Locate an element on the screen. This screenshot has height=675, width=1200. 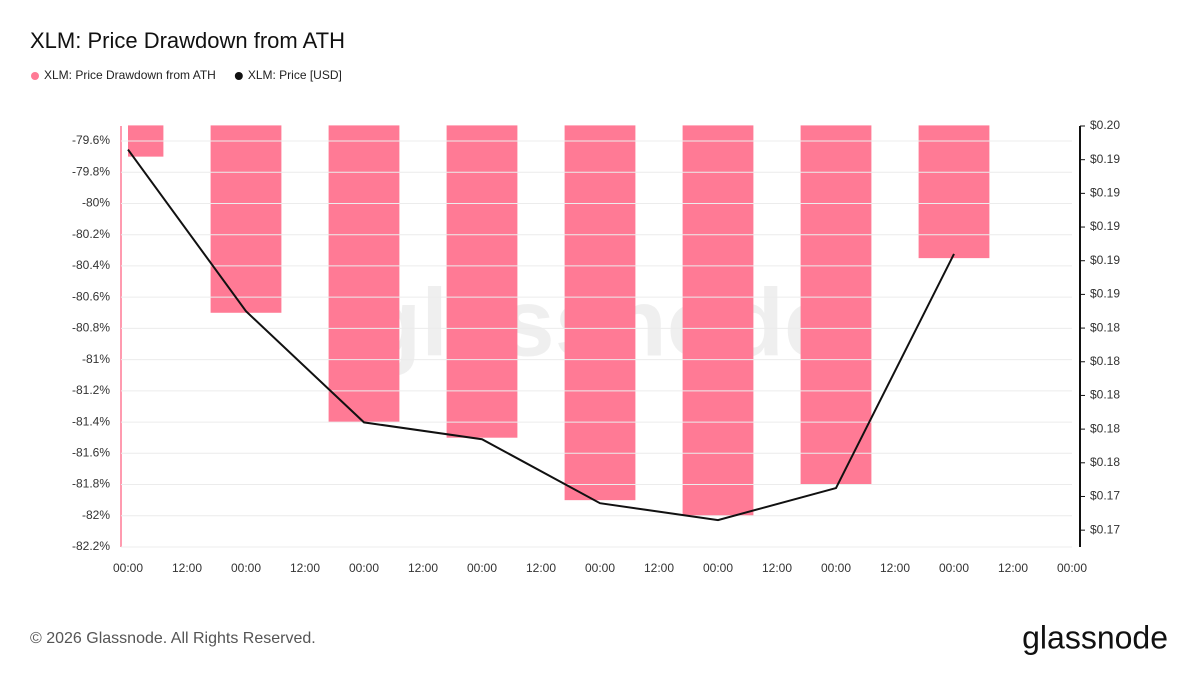
legend-label: XLM: Price [USD] is located at coordinates (295, 75).